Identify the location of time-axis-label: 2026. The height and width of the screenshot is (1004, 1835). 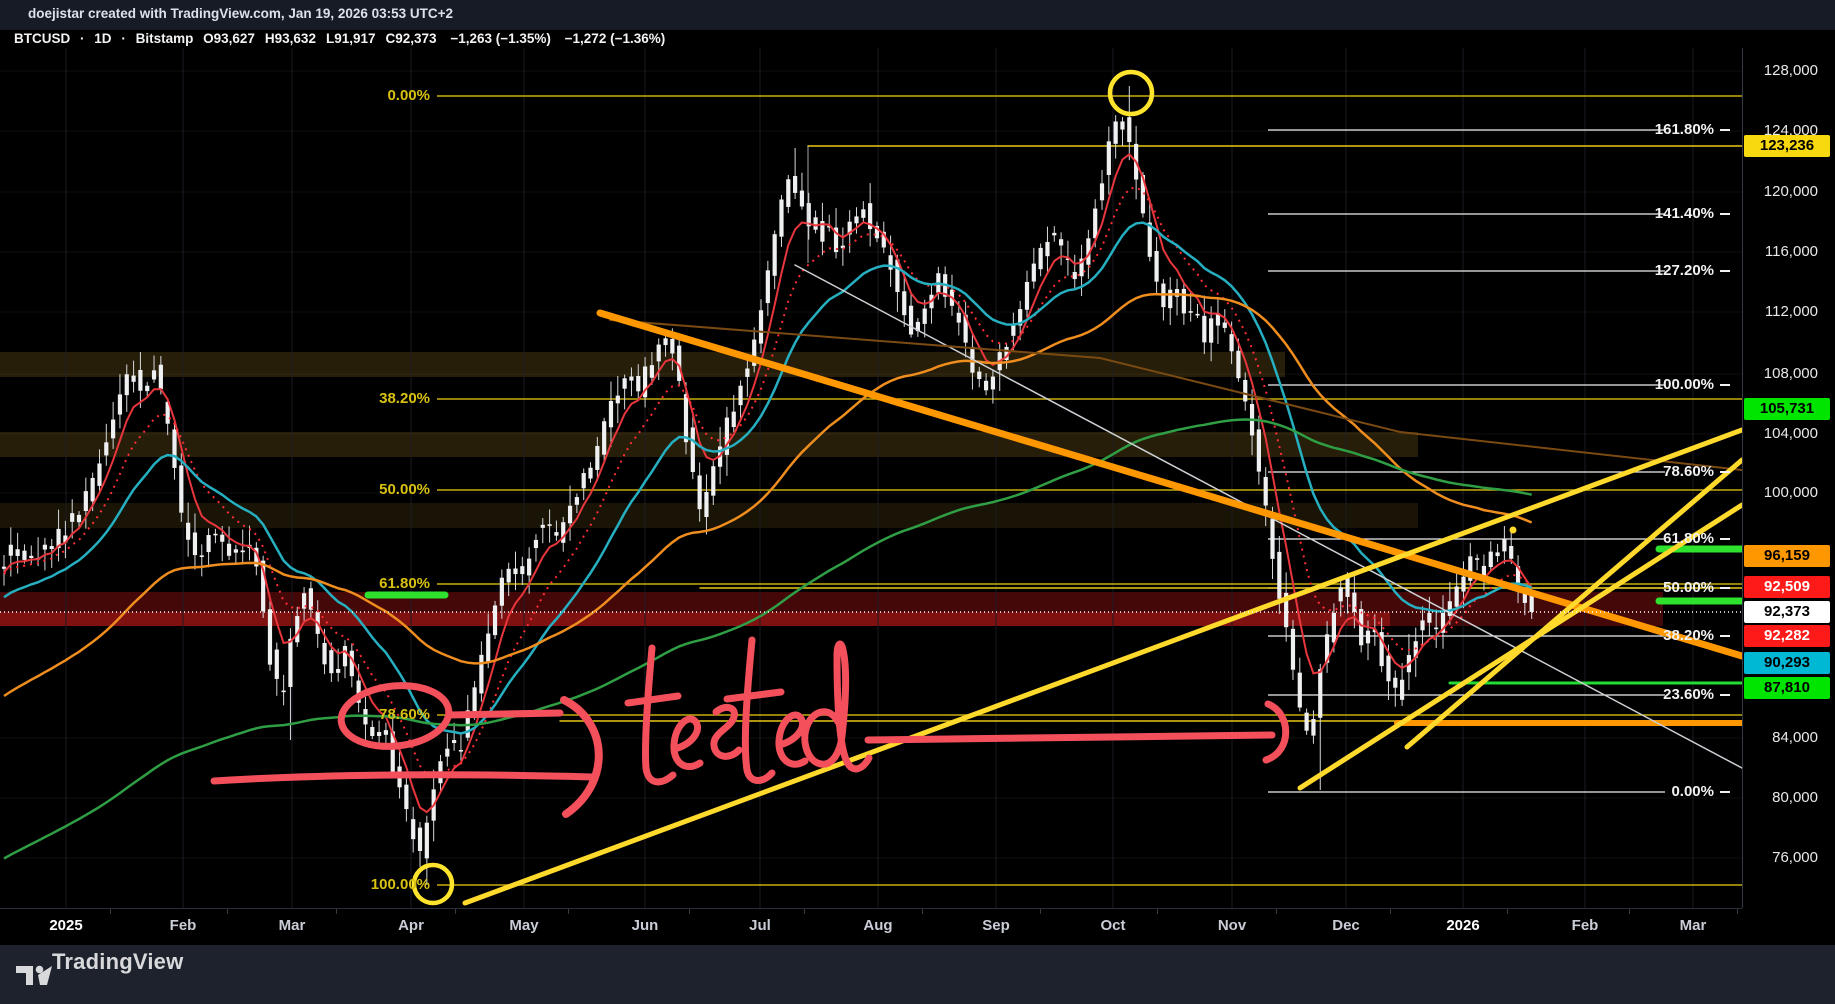
(1463, 925).